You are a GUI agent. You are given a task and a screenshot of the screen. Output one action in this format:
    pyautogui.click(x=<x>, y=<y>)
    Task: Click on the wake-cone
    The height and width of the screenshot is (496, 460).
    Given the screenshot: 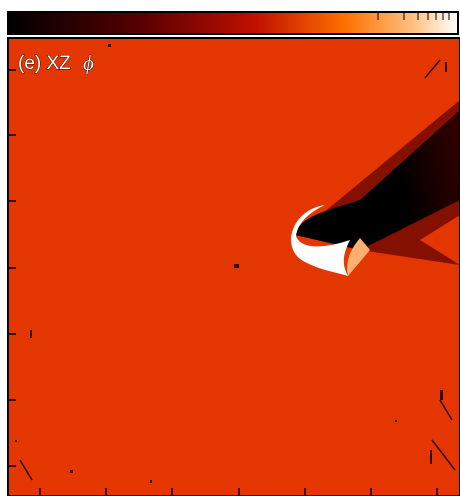 What is the action you would take?
    pyautogui.click(x=377, y=180)
    